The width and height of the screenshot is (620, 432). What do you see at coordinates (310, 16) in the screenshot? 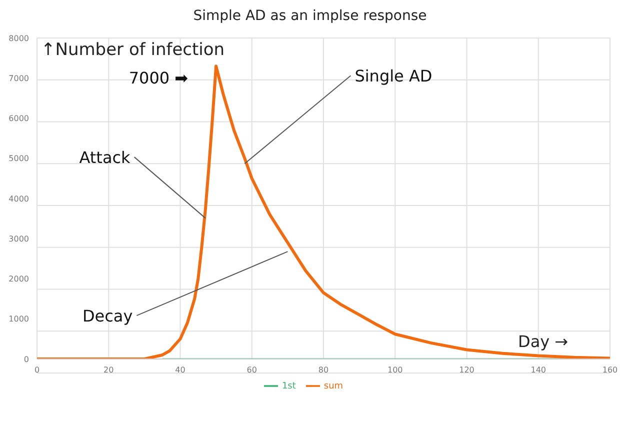
I see `chart-title: Simple AD as an implse response` at bounding box center [310, 16].